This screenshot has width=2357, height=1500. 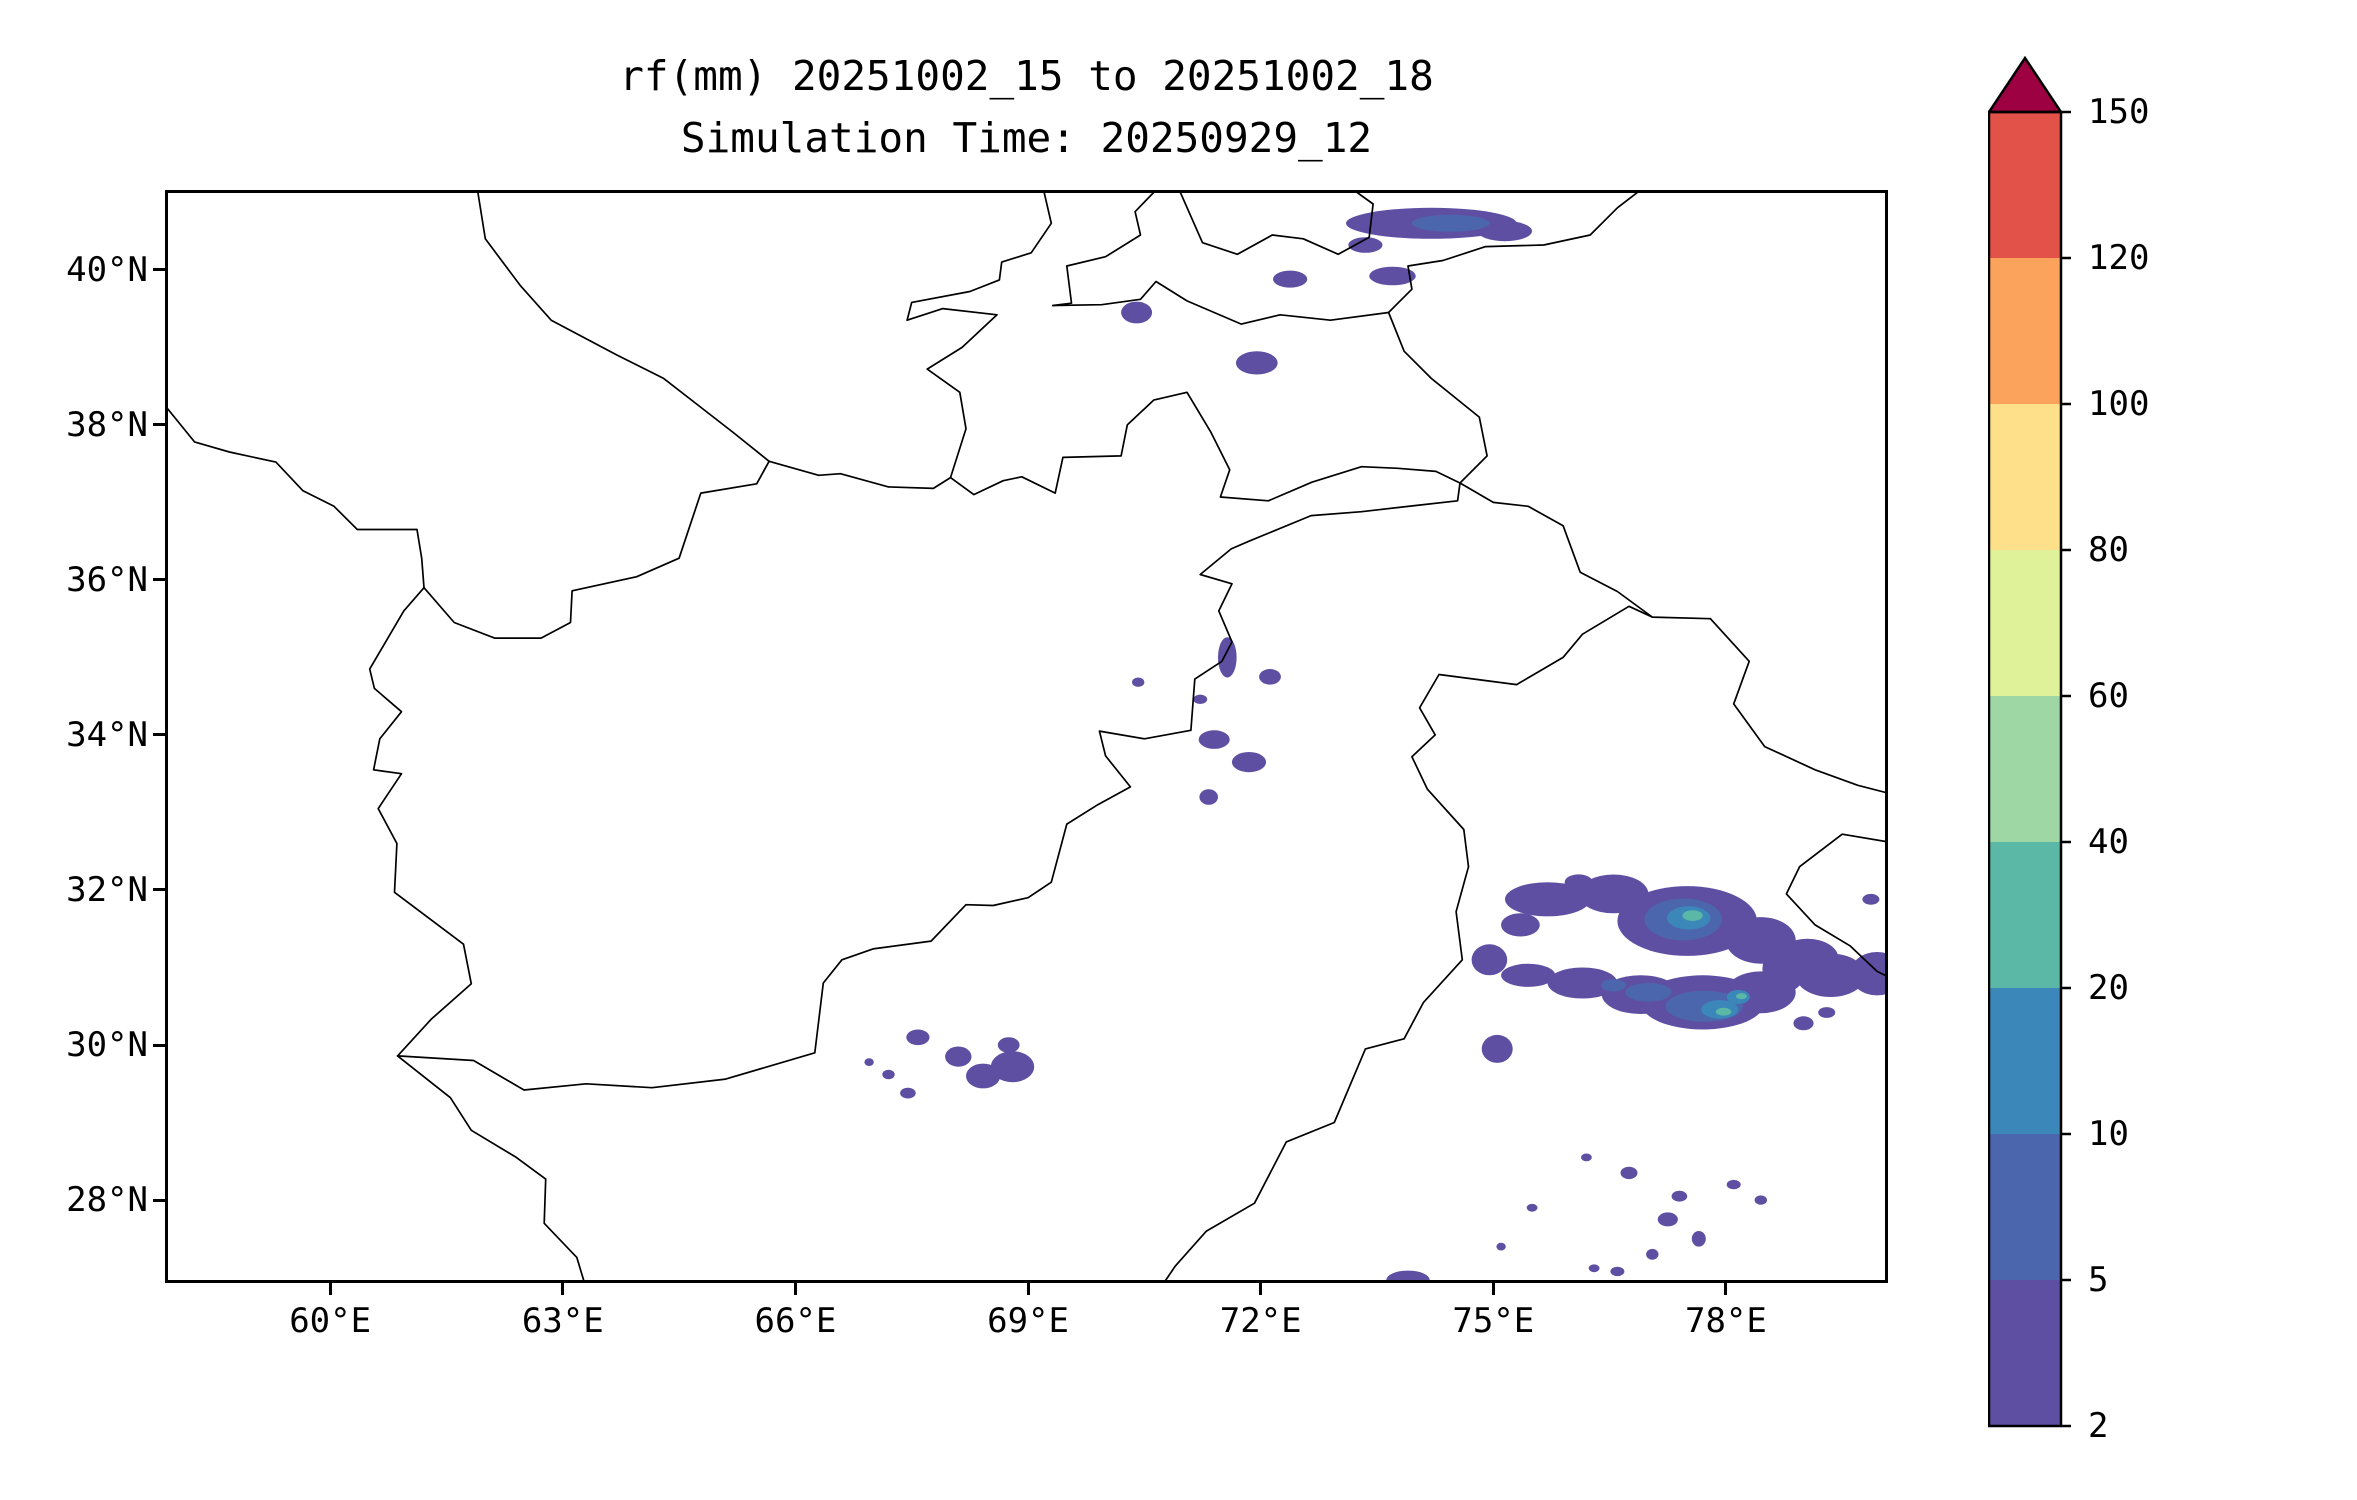 I want to click on border-india-pakistan, so click(x=1316, y=1074).